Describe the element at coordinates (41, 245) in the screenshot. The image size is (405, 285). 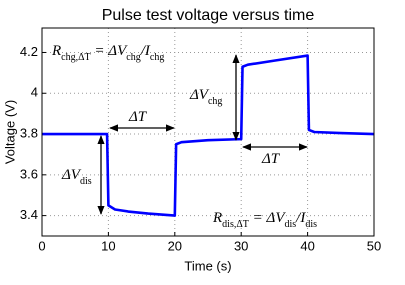
I see `x-tick-label: 0` at that location.